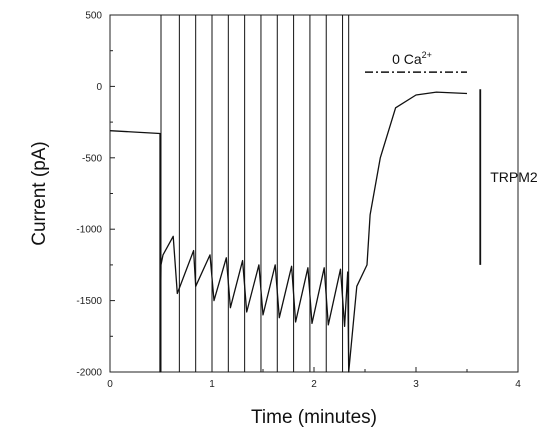 The image size is (559, 439). What do you see at coordinates (518, 384) in the screenshot?
I see `x-tick-label: 4` at bounding box center [518, 384].